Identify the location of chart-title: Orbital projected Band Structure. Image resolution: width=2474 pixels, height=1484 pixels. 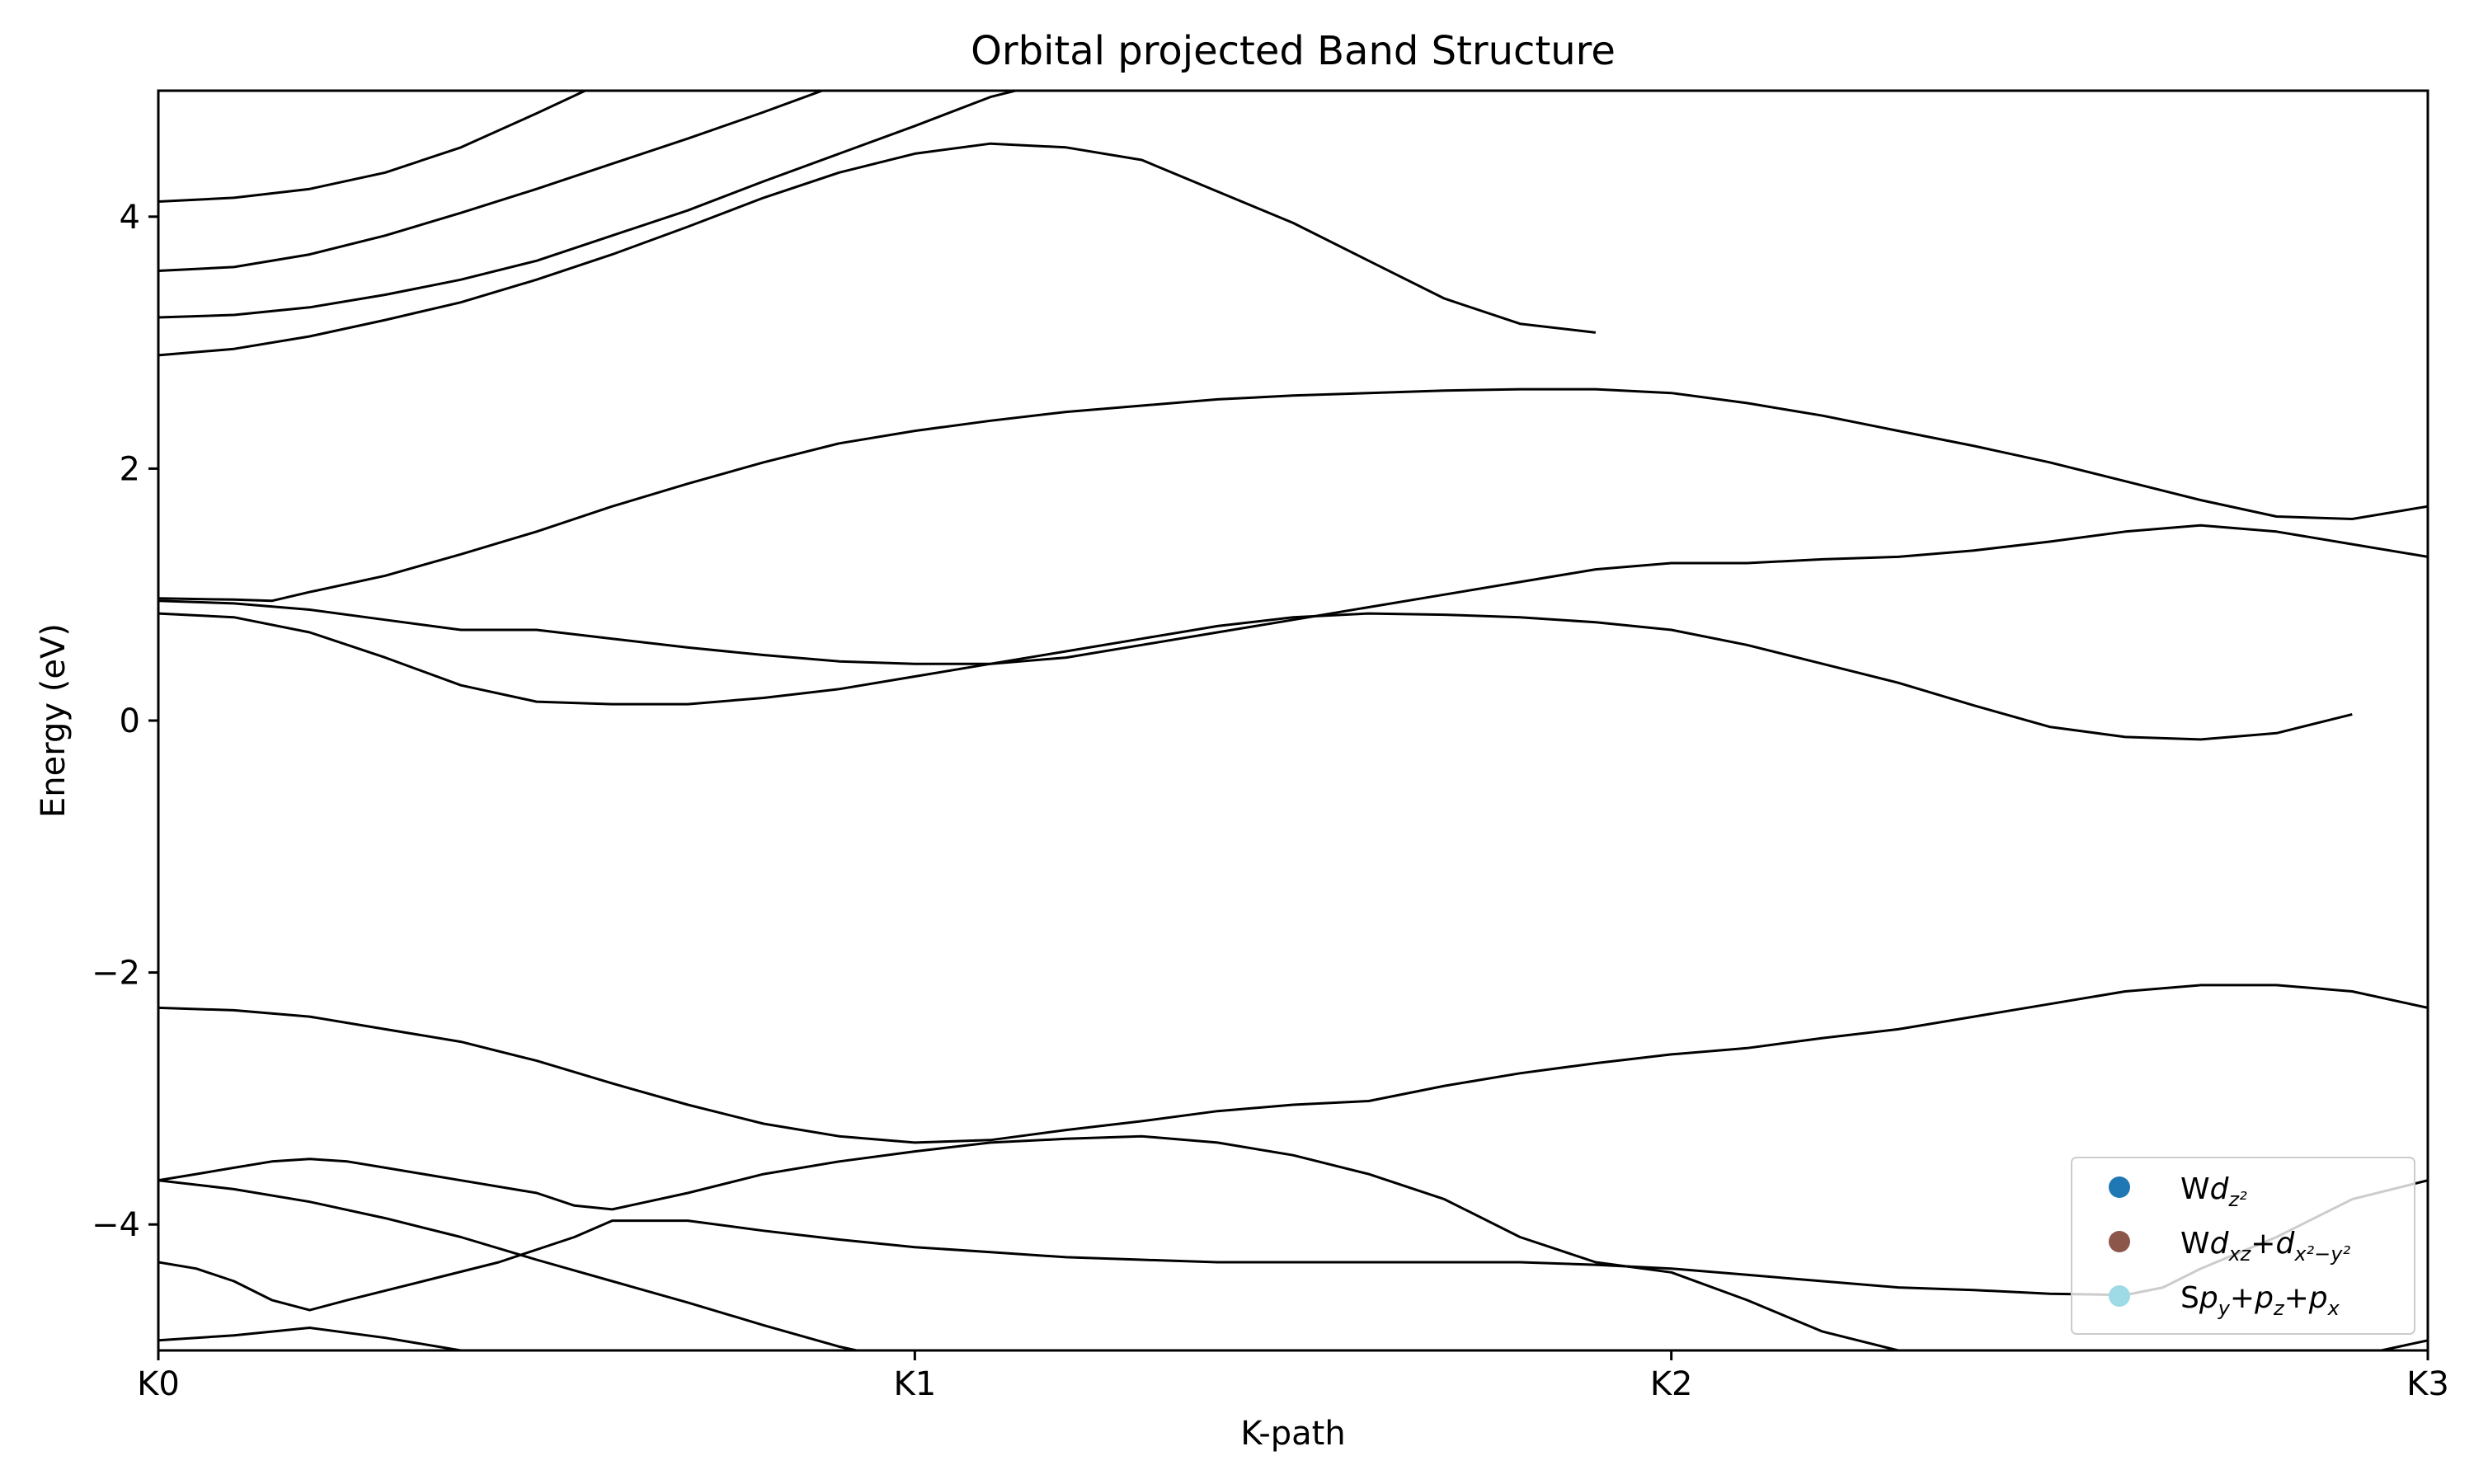
(1293, 51).